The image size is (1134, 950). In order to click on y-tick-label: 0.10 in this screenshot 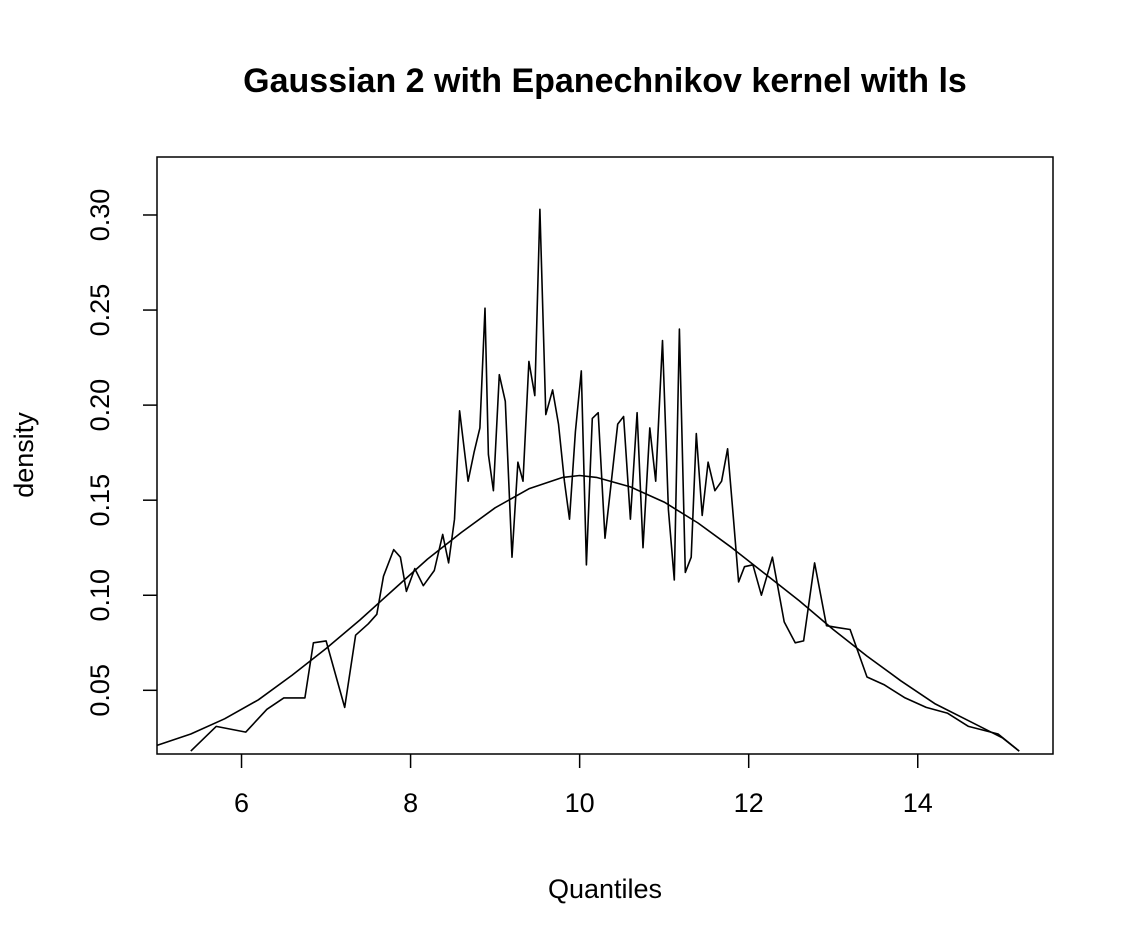, I will do `click(100, 595)`.